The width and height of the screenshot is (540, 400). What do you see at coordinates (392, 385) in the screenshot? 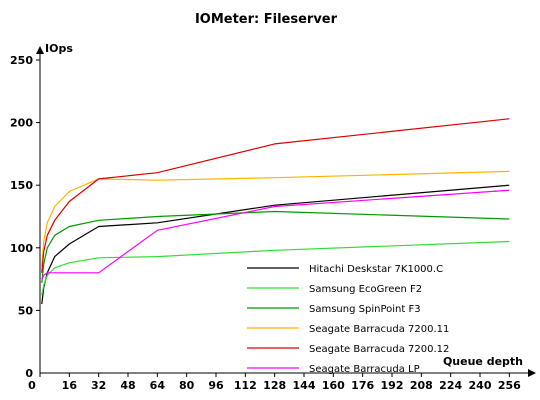
I see `x-tick-label-12: 192` at bounding box center [392, 385].